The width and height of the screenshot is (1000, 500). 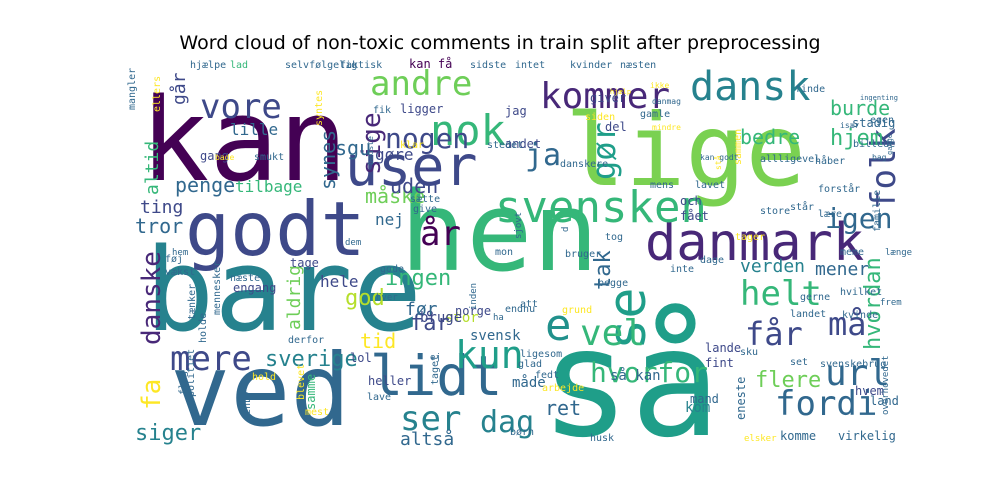 What do you see at coordinates (370, 150) in the screenshot?
I see `word-185: bedste` at bounding box center [370, 150].